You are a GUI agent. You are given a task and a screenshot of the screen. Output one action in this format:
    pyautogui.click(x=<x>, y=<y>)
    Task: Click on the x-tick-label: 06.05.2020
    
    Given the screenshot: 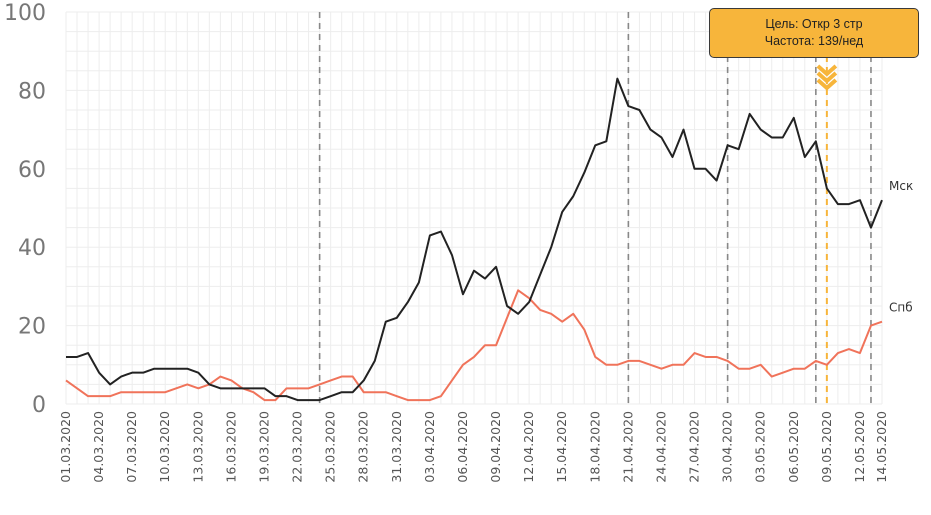 What is the action you would take?
    pyautogui.click(x=793, y=447)
    